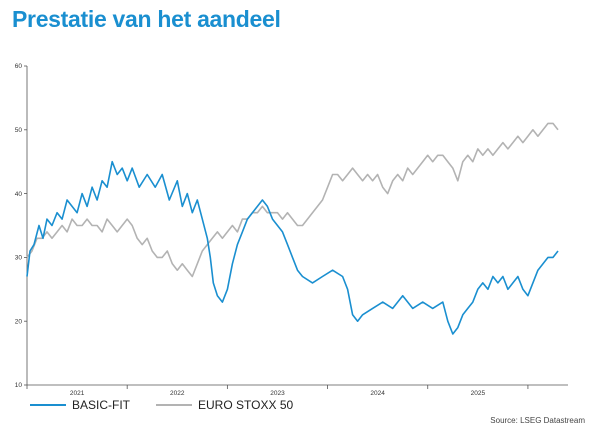 The height and width of the screenshot is (432, 599). What do you see at coordinates (478, 393) in the screenshot?
I see `x-tick-label-2025: 2025` at bounding box center [478, 393].